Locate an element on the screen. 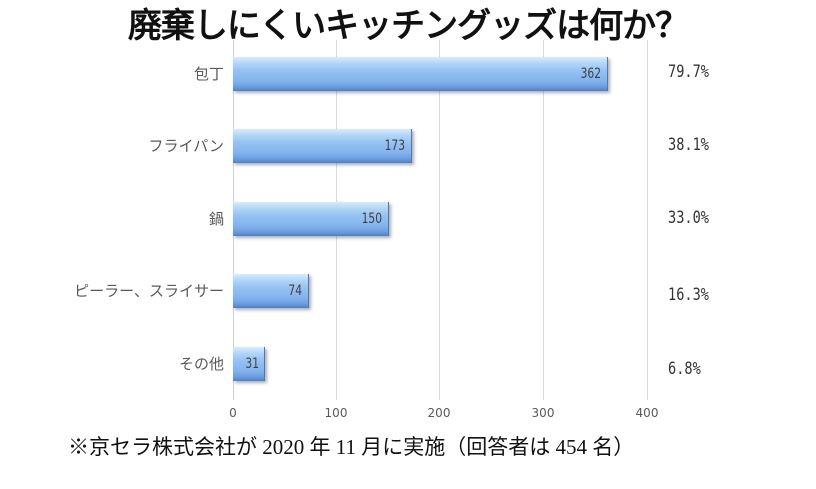 The image size is (816, 489). x-tick-label: 0 is located at coordinates (233, 413).